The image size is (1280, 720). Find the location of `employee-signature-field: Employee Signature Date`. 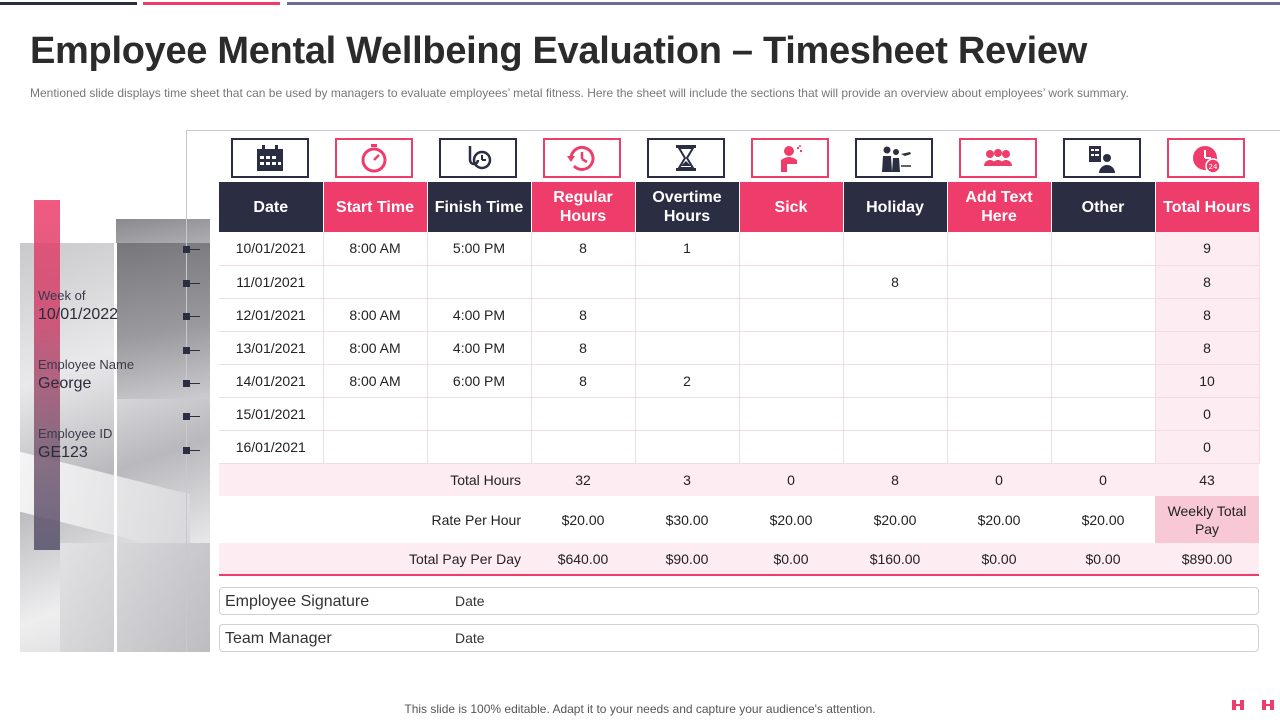

employee-signature-field: Employee Signature Date is located at coordinates (739, 601).